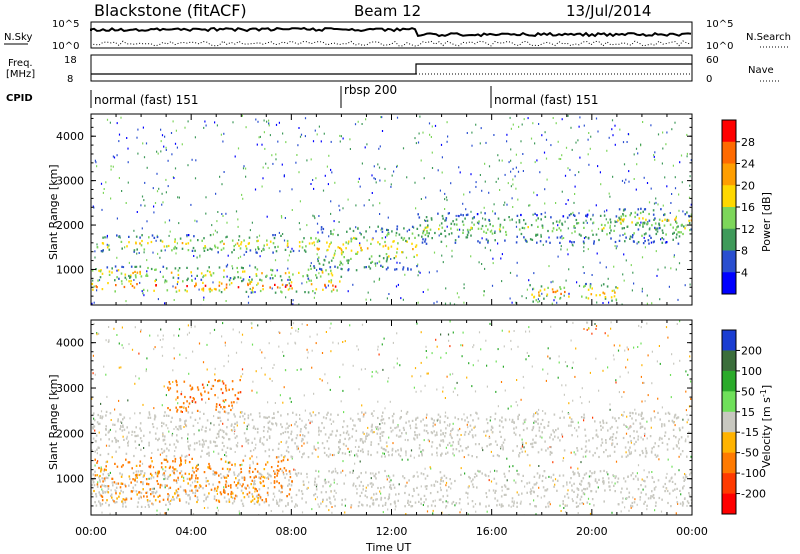 The image size is (800, 554). Describe the element at coordinates (170, 10) in the screenshot. I see `station-title: Blackstone (fitACF)` at that location.